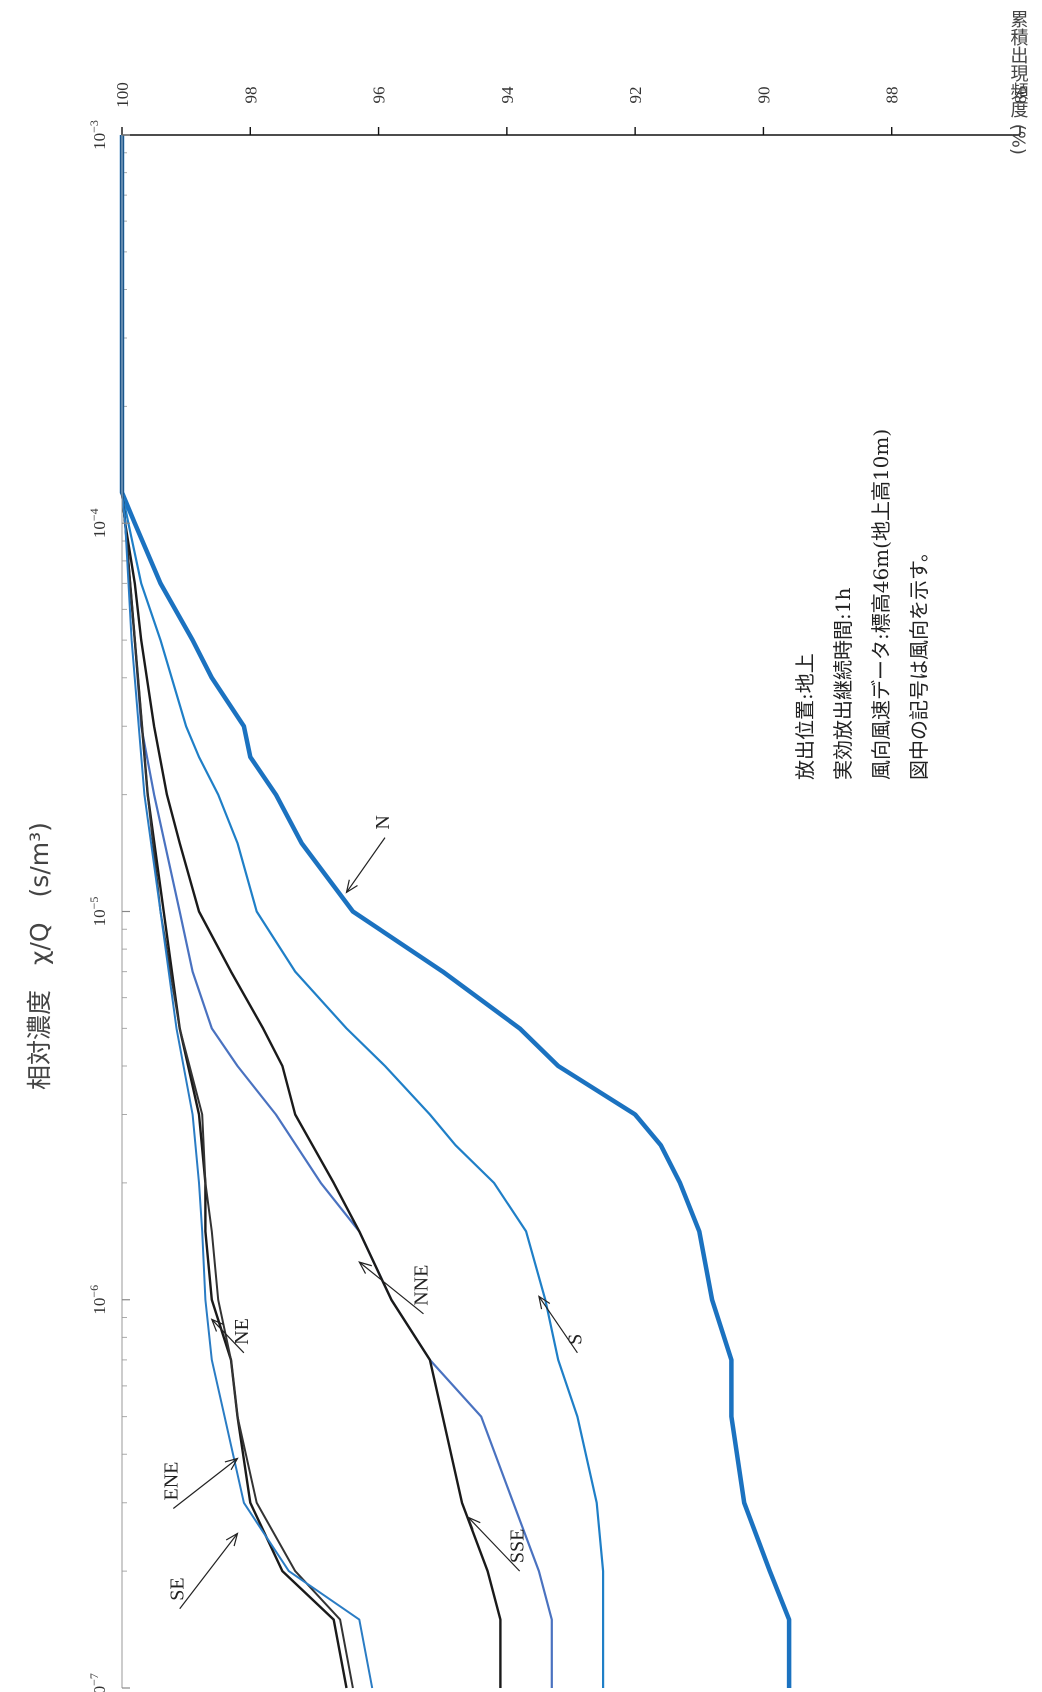 This screenshot has width=1042, height=1692. What do you see at coordinates (558, 1325) in the screenshot?
I see `annotation-arrow-s` at bounding box center [558, 1325].